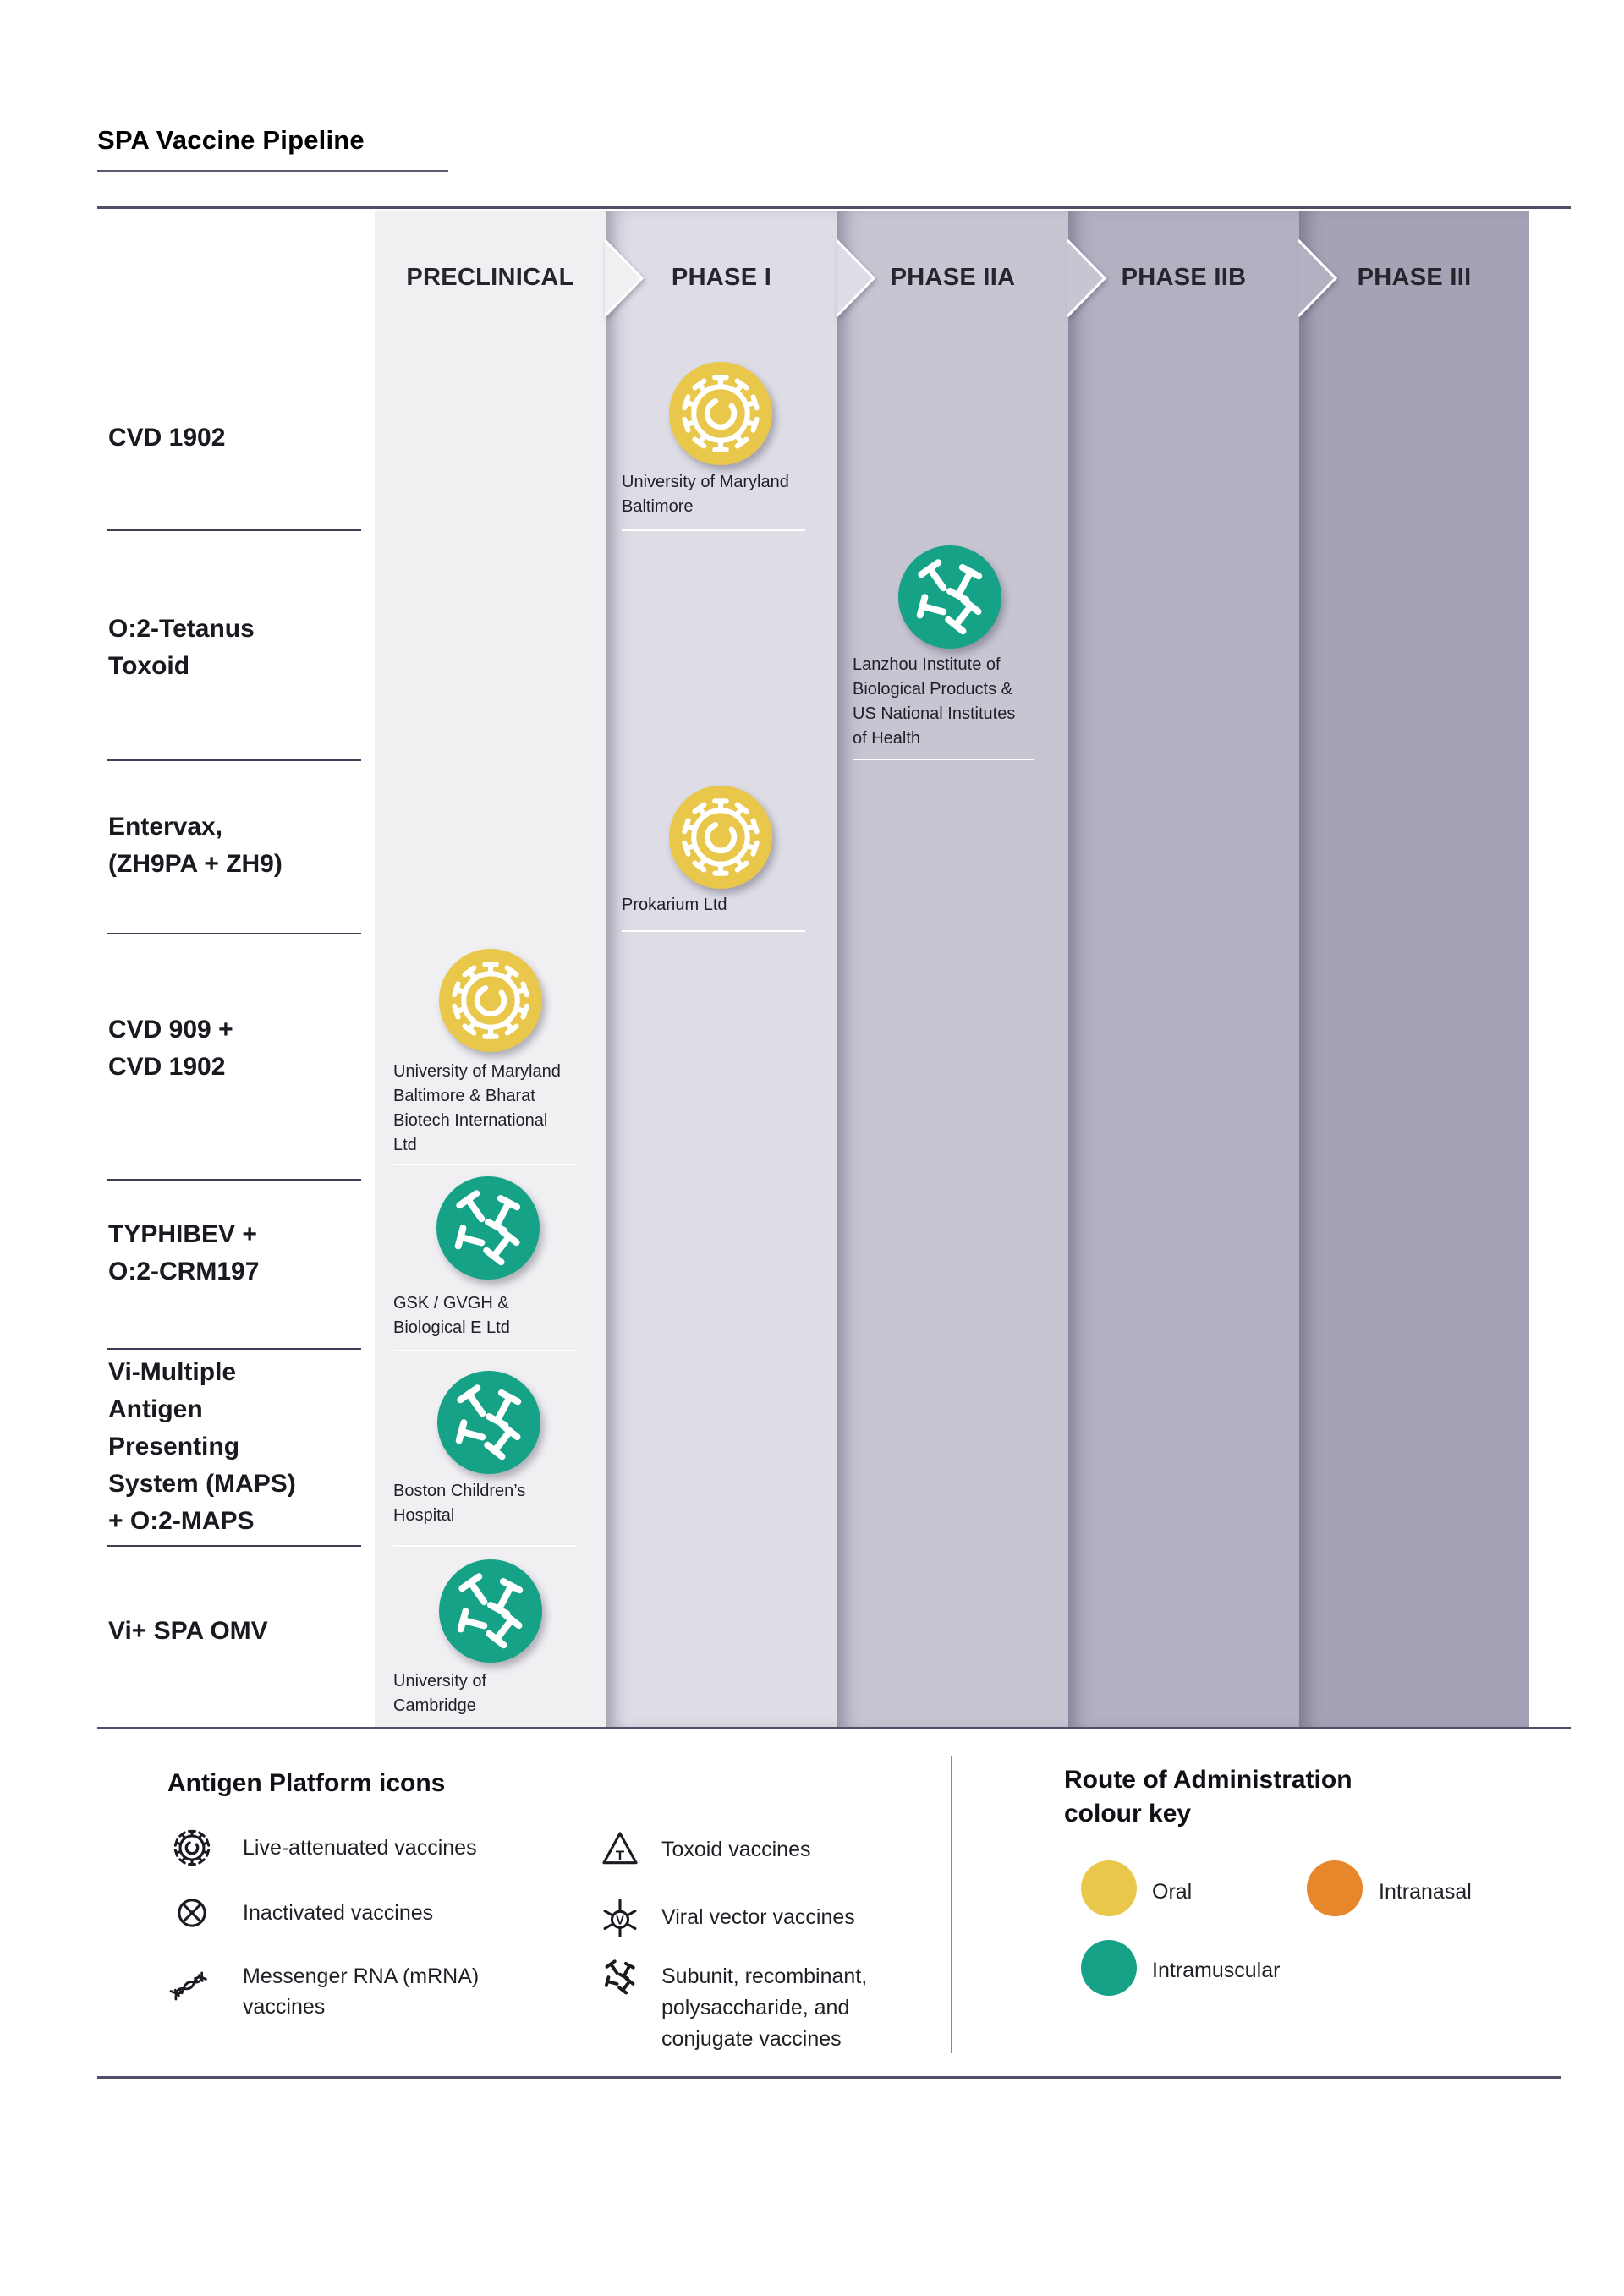 The height and width of the screenshot is (2296, 1624). Describe the element at coordinates (620, 1920) in the screenshot. I see `svg-text: V` at that location.